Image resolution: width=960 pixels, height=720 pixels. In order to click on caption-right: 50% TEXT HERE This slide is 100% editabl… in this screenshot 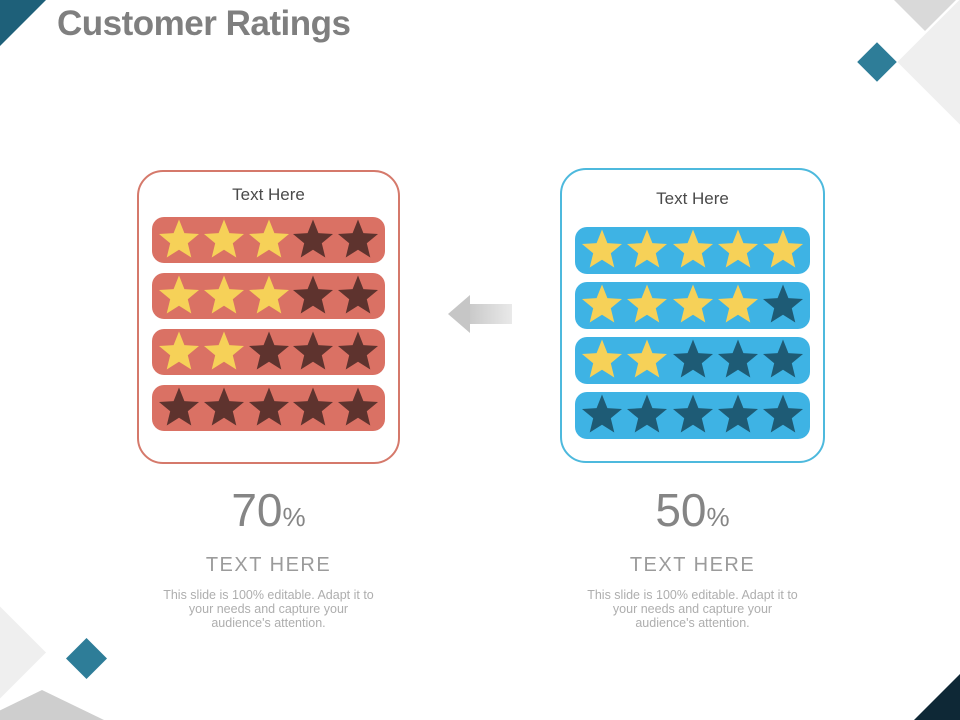, I will do `click(692, 558)`.